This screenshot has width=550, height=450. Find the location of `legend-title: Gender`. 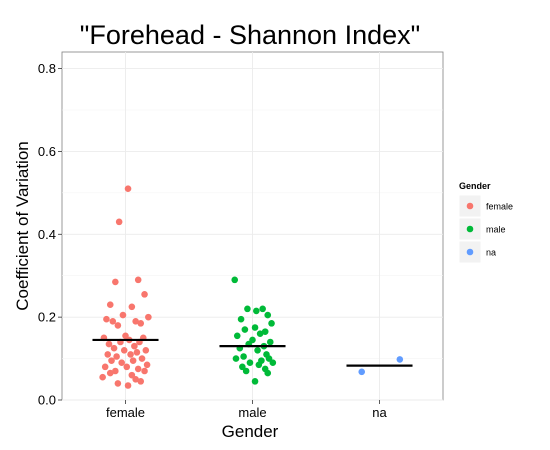

legend-title: Gender is located at coordinates (475, 186).